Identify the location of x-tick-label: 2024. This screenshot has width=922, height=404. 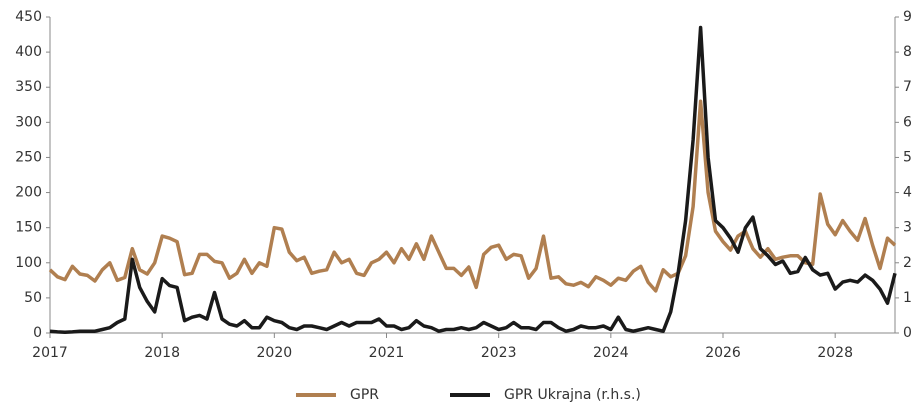
(611, 353).